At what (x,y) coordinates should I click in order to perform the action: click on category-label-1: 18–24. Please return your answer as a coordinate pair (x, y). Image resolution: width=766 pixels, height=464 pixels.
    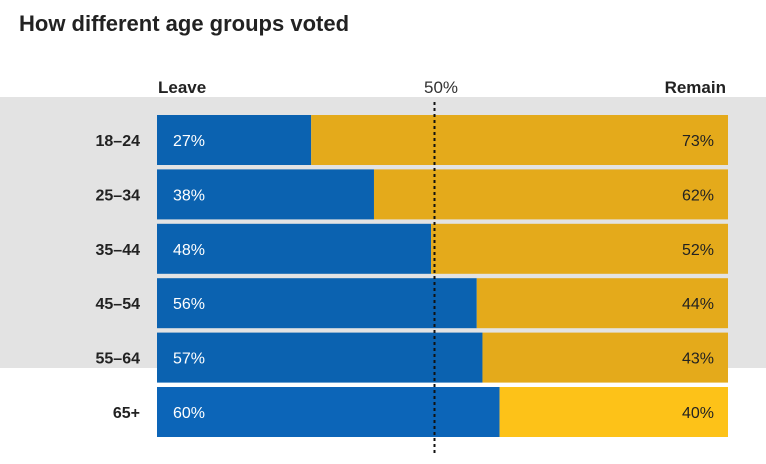
    Looking at the image, I should click on (118, 141).